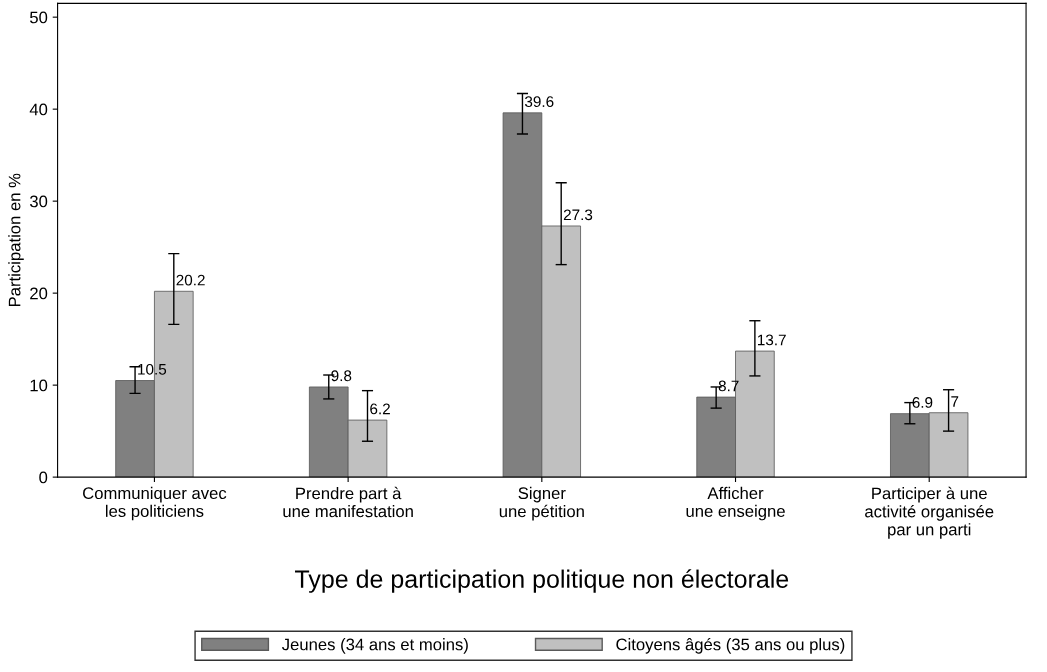  What do you see at coordinates (380, 409) in the screenshot?
I see `data-label: 6.2` at bounding box center [380, 409].